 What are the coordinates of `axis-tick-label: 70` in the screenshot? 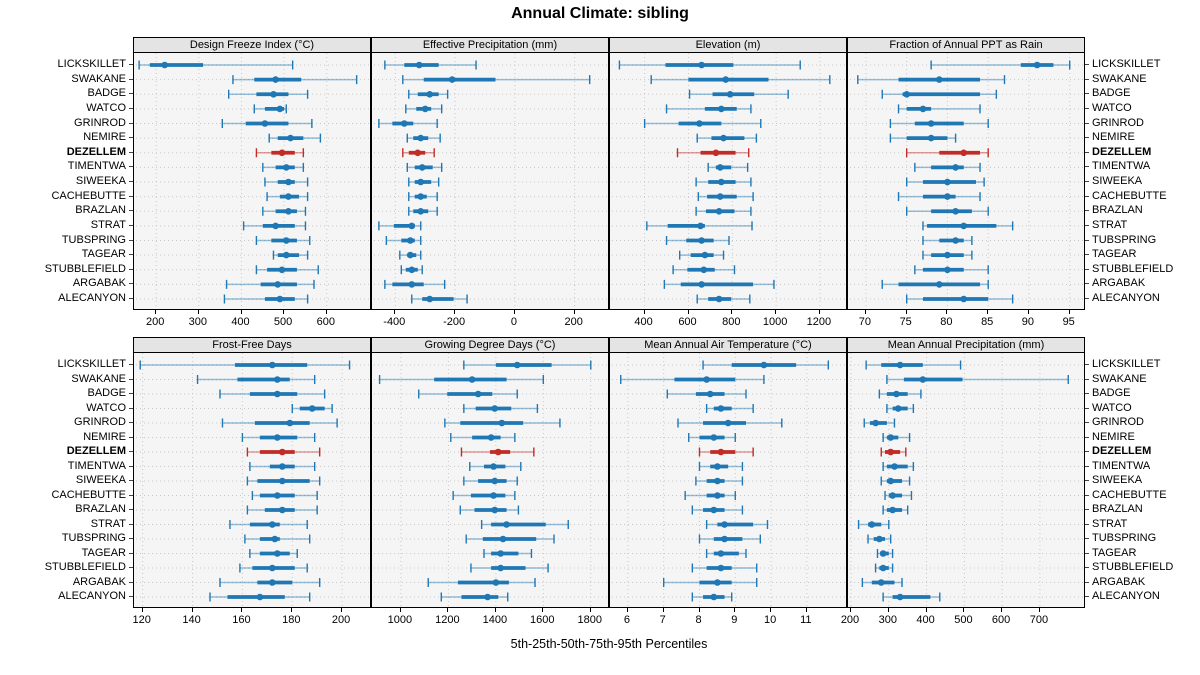 It's located at (865, 322).